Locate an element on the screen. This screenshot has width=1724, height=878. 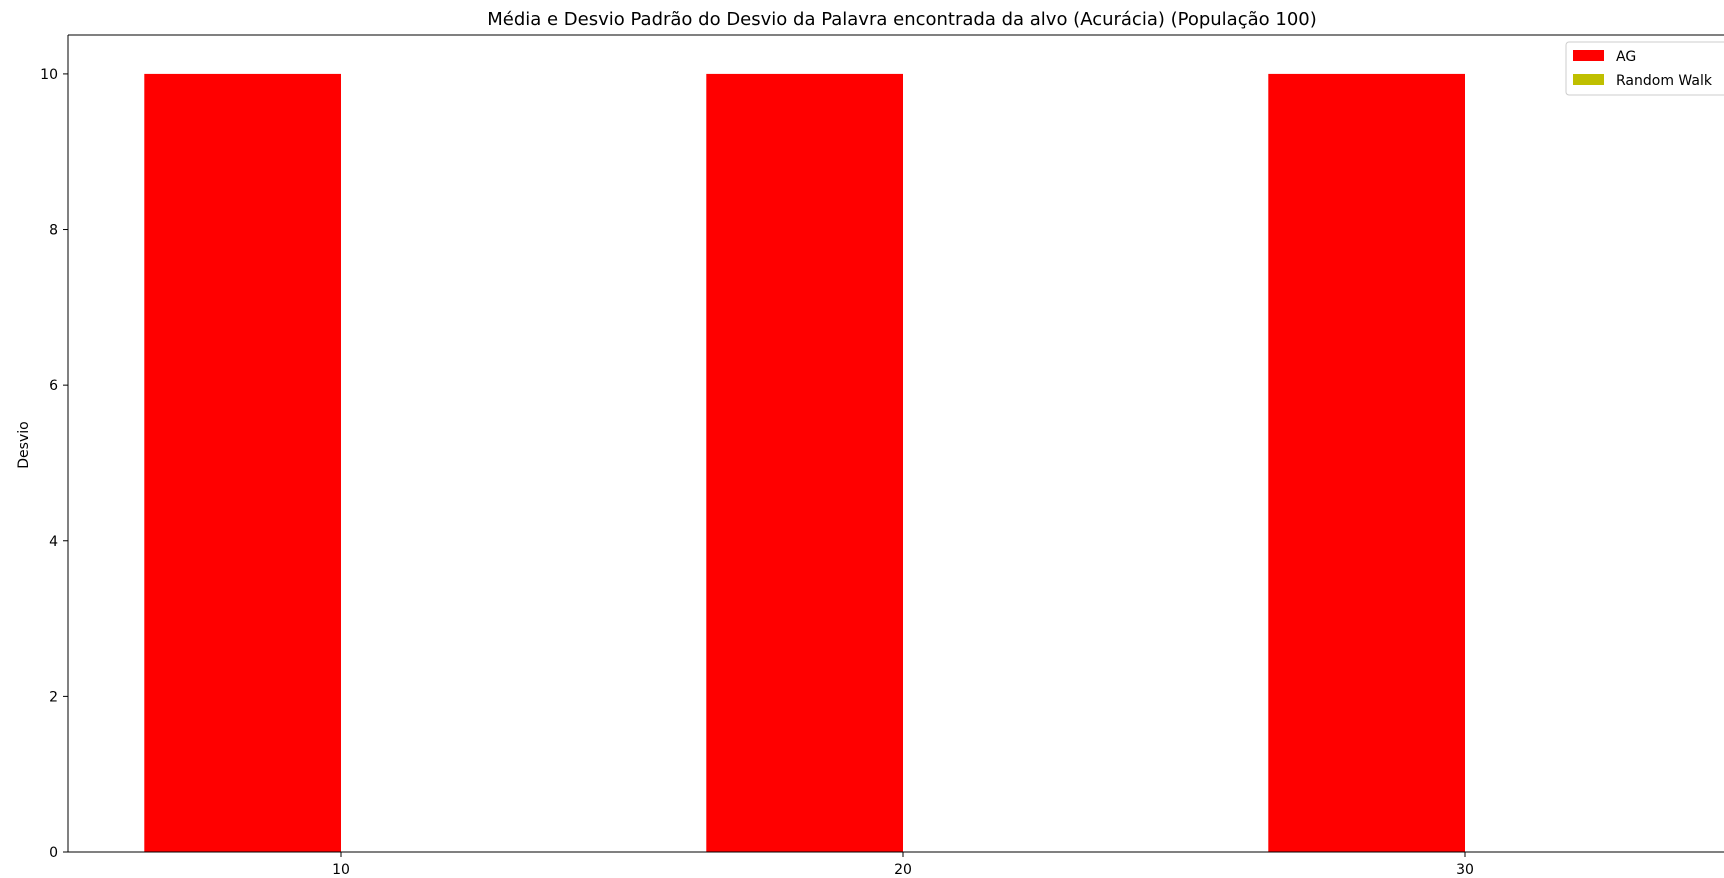
y-tick-label: 10 is located at coordinates (49, 75).